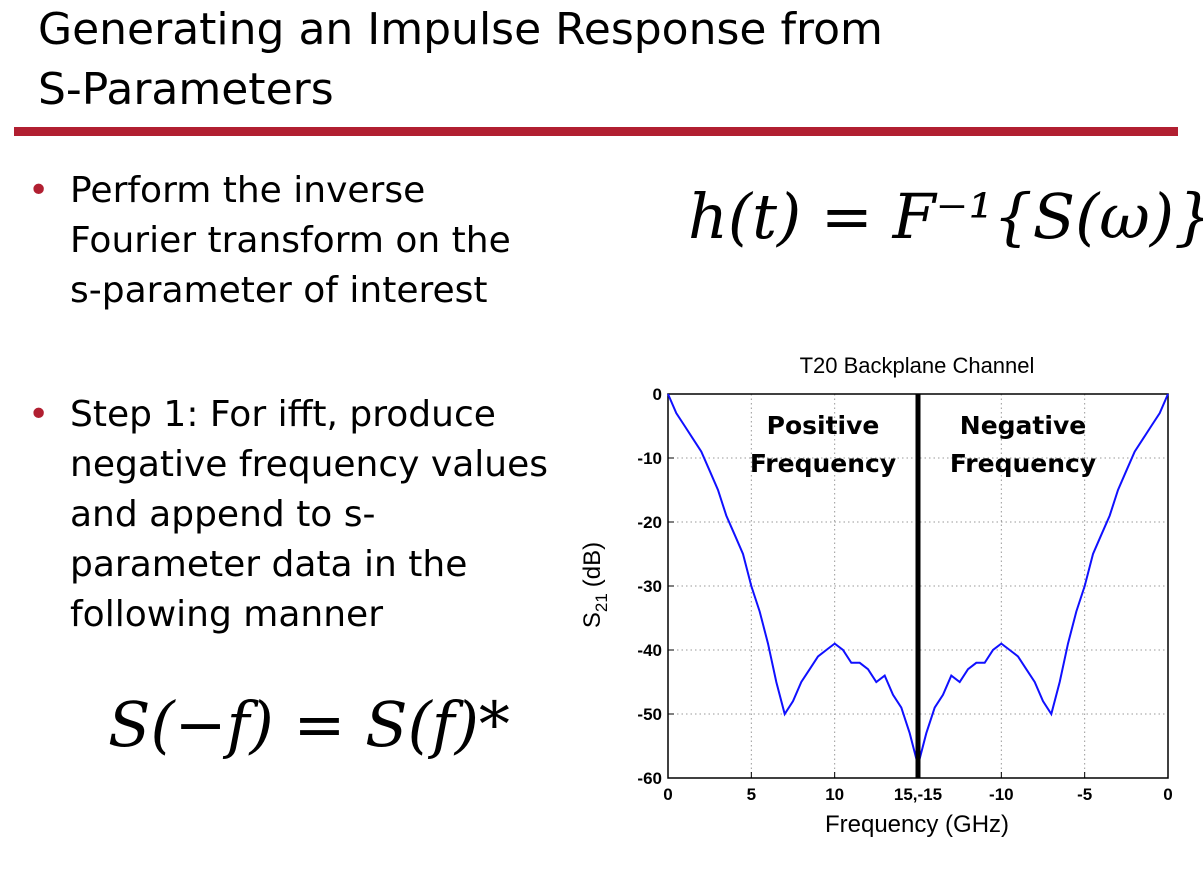 This screenshot has width=1203, height=871. I want to click on x-tick-label: 15,-15, so click(918, 794).